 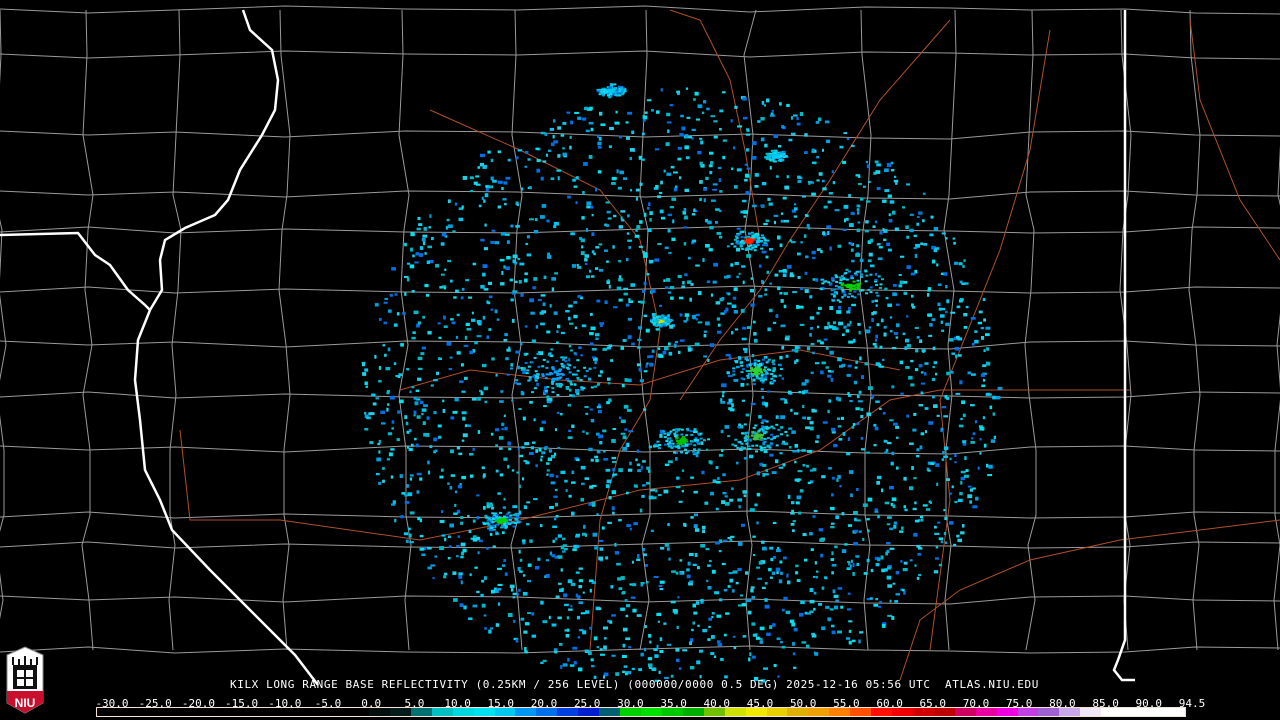 What do you see at coordinates (760, 703) in the screenshot?
I see `colorbar-label: 45.0` at bounding box center [760, 703].